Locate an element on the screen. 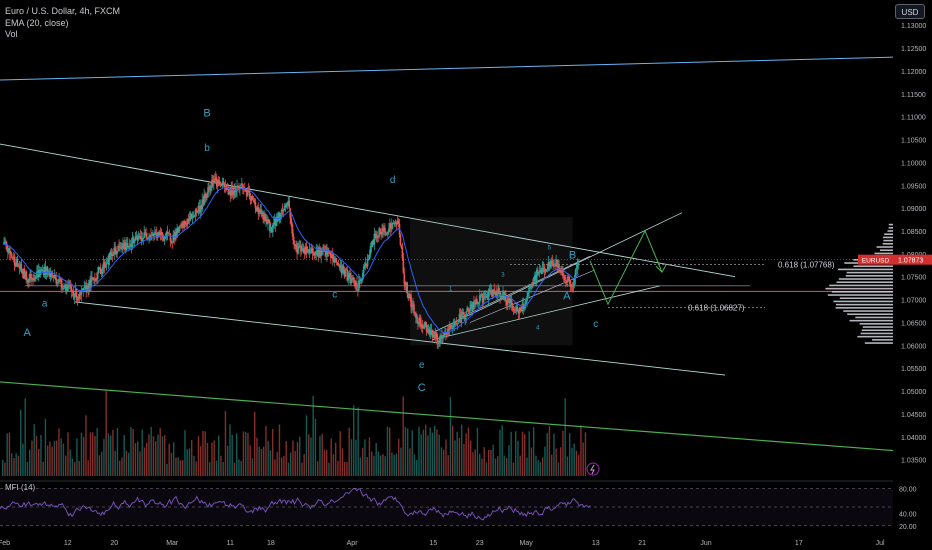 The image size is (932, 550). currency-button: USD is located at coordinates (910, 11).